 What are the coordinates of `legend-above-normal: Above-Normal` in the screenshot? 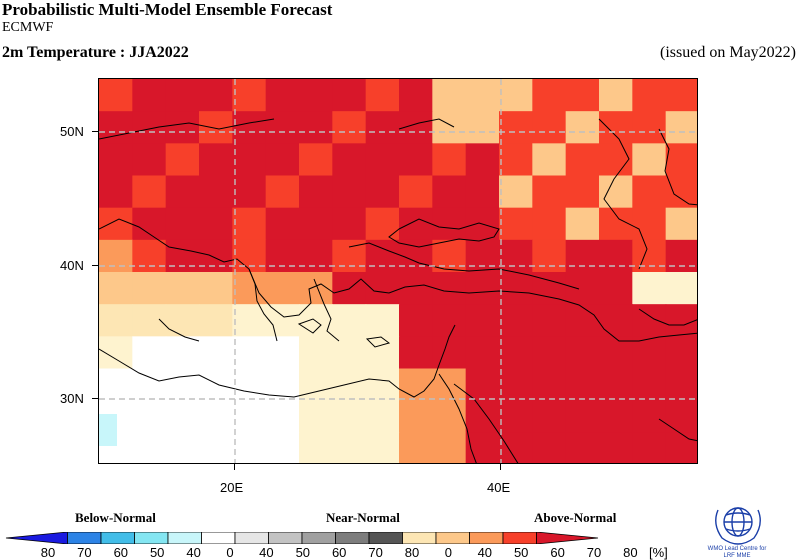 It's located at (575, 517).